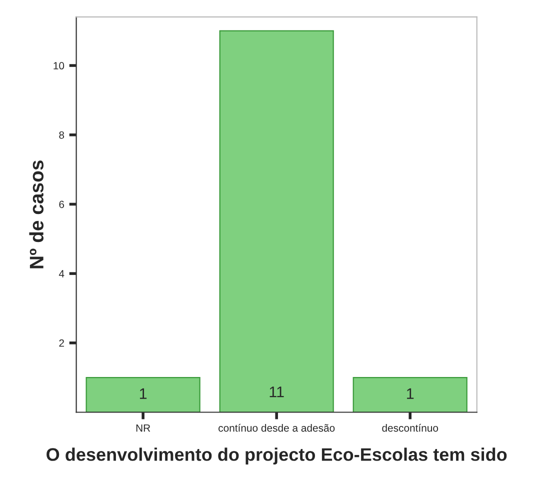  Describe the element at coordinates (36, 214) in the screenshot. I see `y-axis-title: Nº de casos` at that location.